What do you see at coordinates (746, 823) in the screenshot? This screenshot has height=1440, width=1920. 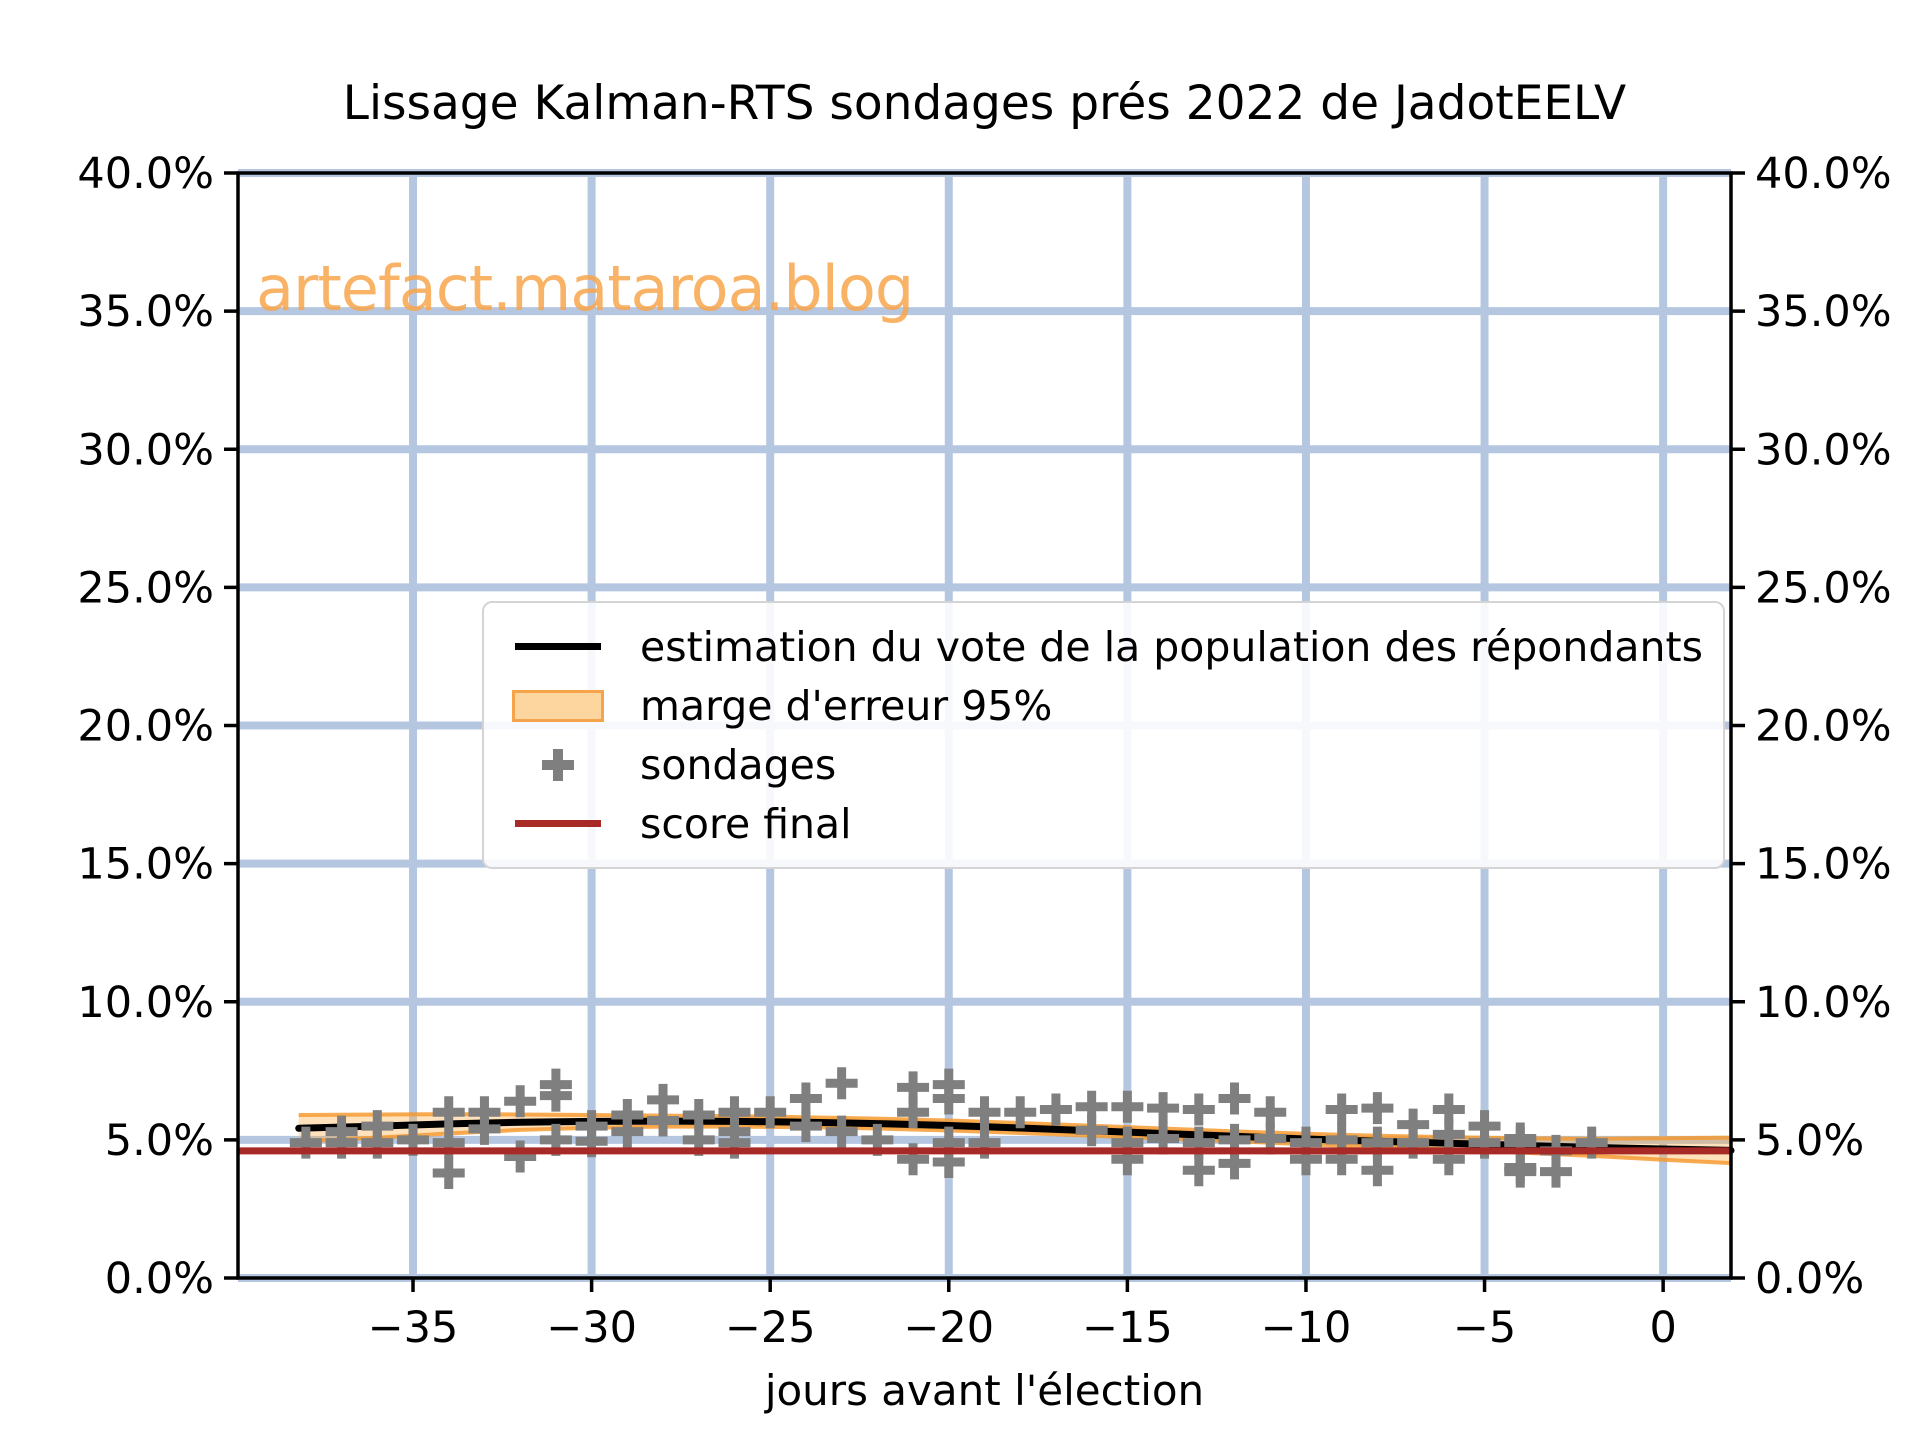 I see `legend-label: score final` at bounding box center [746, 823].